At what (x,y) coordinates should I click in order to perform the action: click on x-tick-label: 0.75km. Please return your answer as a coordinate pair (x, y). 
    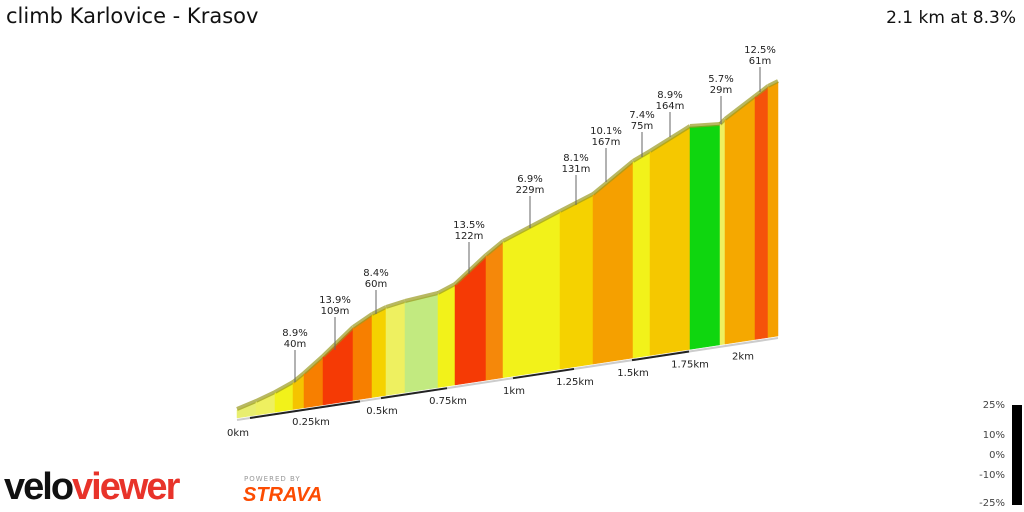
    Looking at the image, I should click on (448, 401).